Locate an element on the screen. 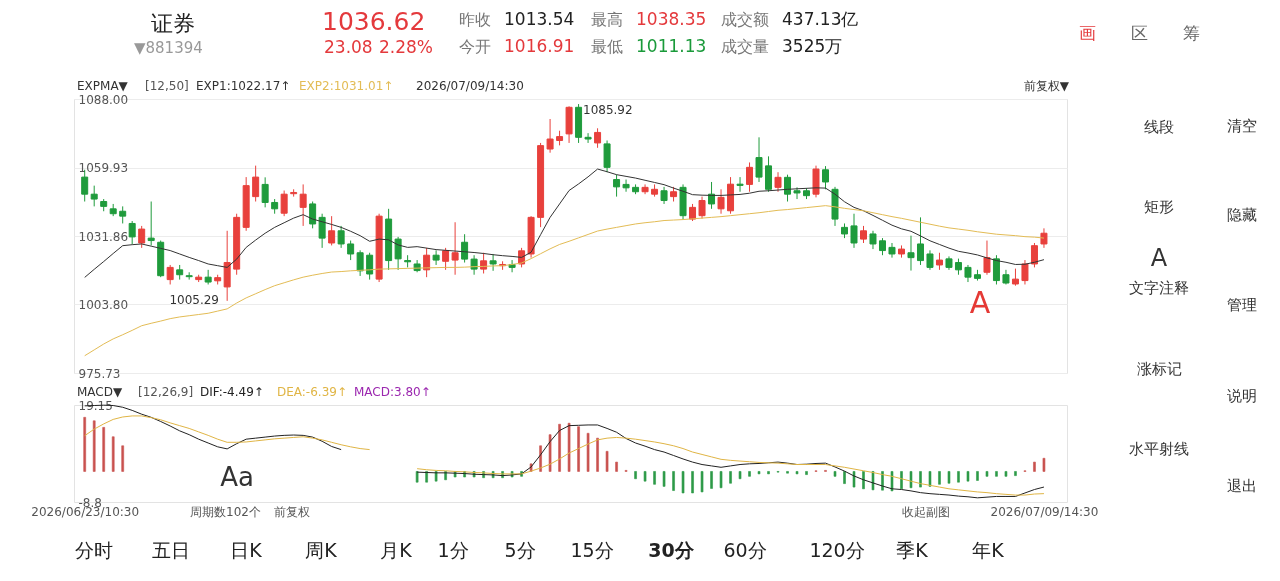 The width and height of the screenshot is (1280, 581). text: 涨标记 is located at coordinates (1159, 369).